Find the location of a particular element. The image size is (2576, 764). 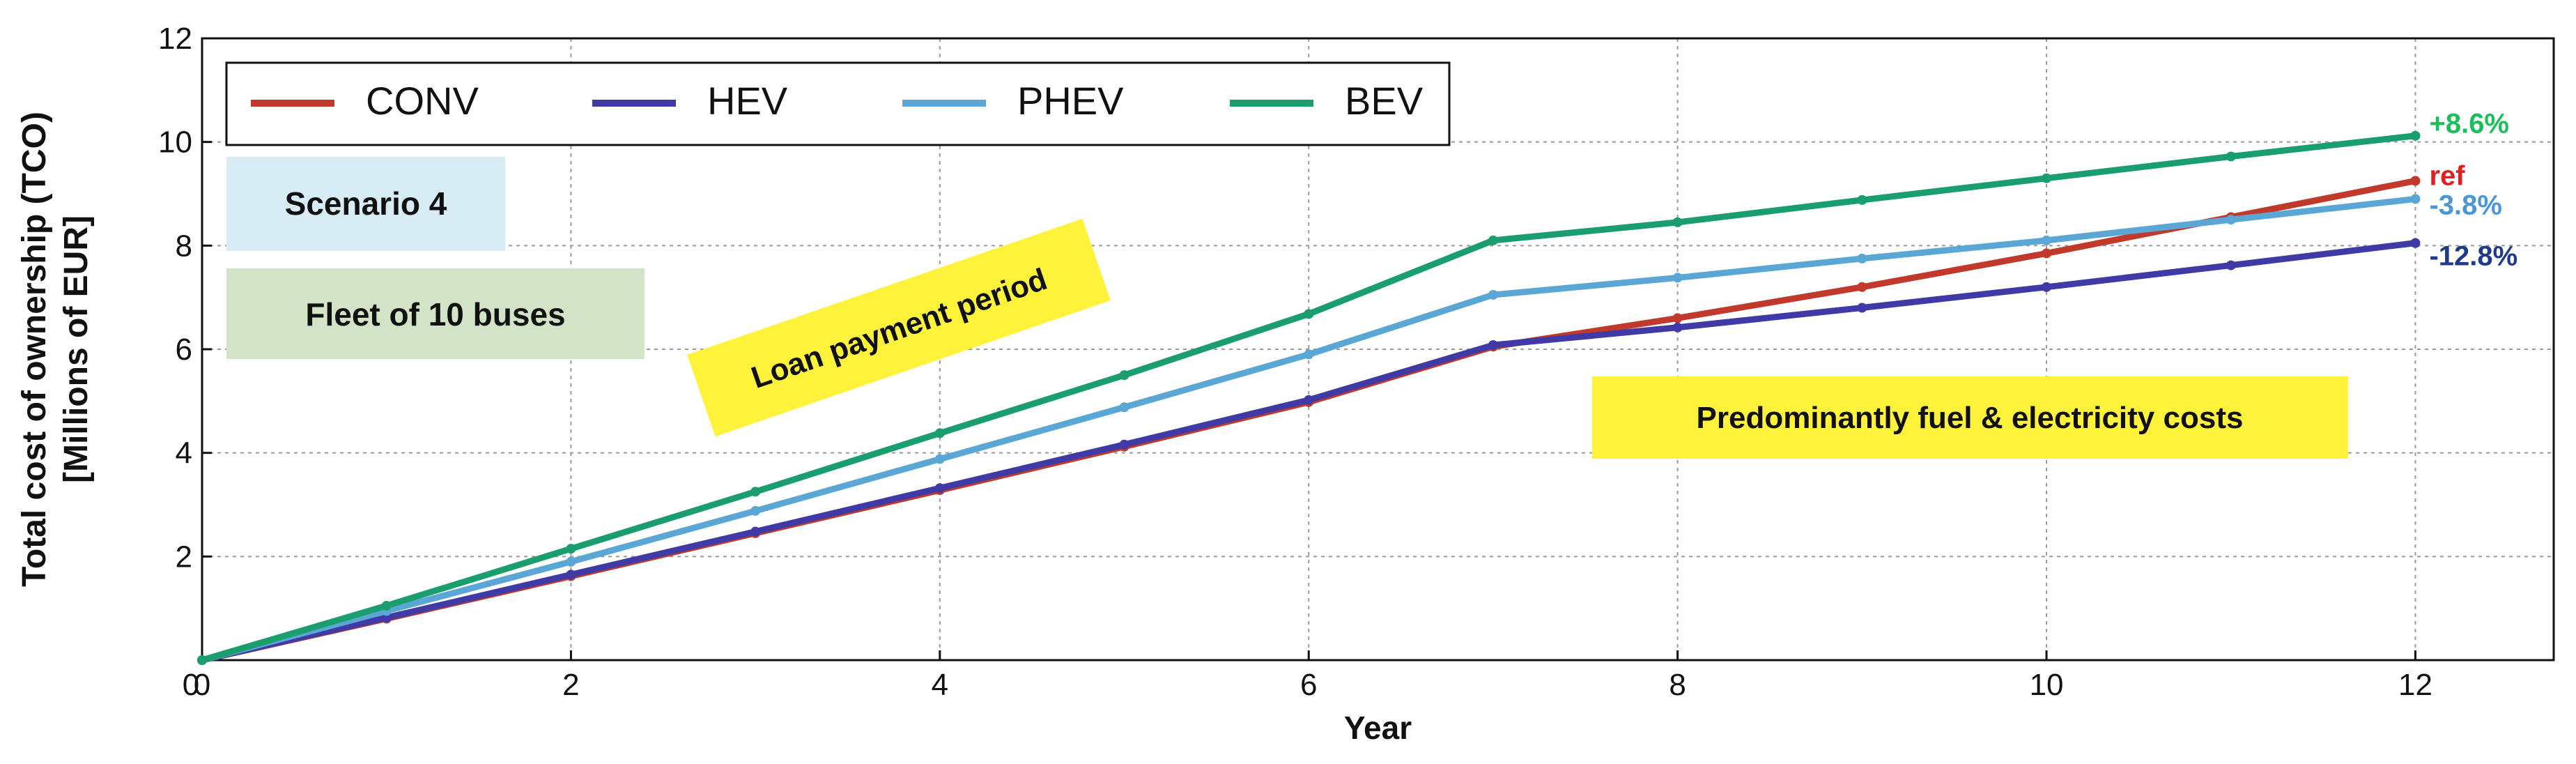

legend-label-phev: PHEV is located at coordinates (1070, 101).